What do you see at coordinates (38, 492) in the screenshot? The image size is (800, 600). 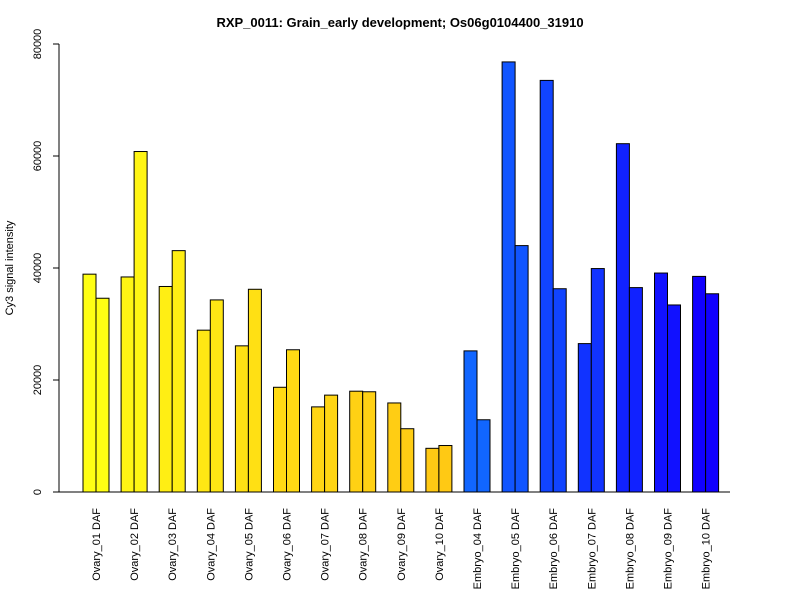 I see `y-tick-label: 0` at bounding box center [38, 492].